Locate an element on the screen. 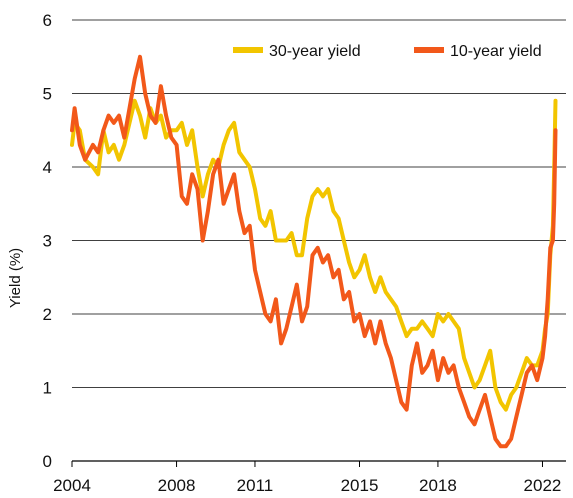 The width and height of the screenshot is (573, 498). y-tick-label-0: 0 is located at coordinates (47, 461).